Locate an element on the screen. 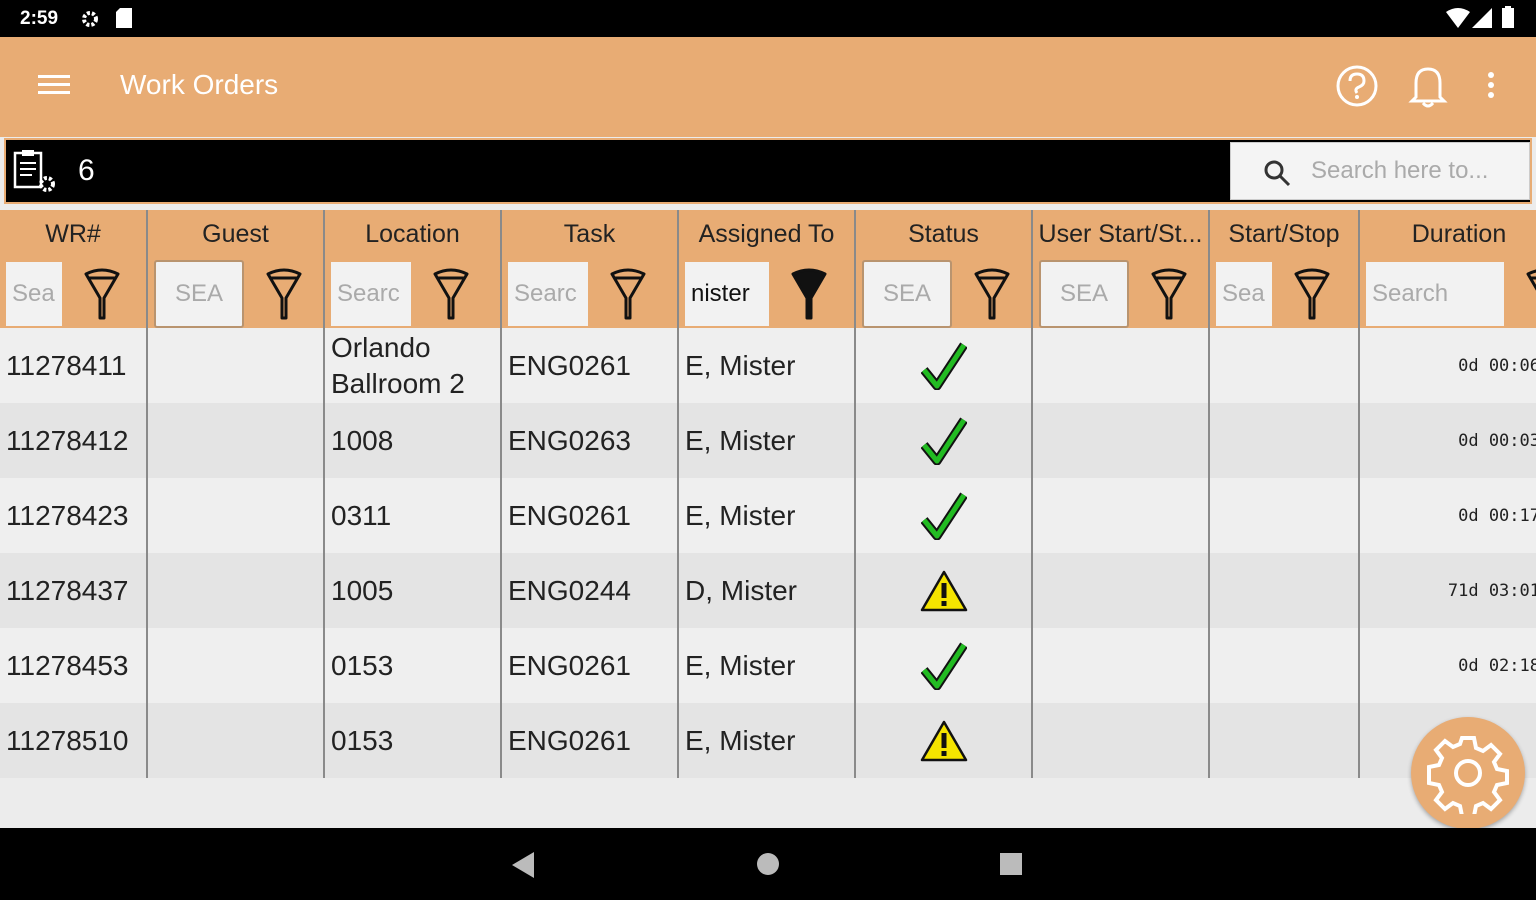 The height and width of the screenshot is (900, 1536). cell-duration: 71d 03:01 is located at coordinates (1448, 590).